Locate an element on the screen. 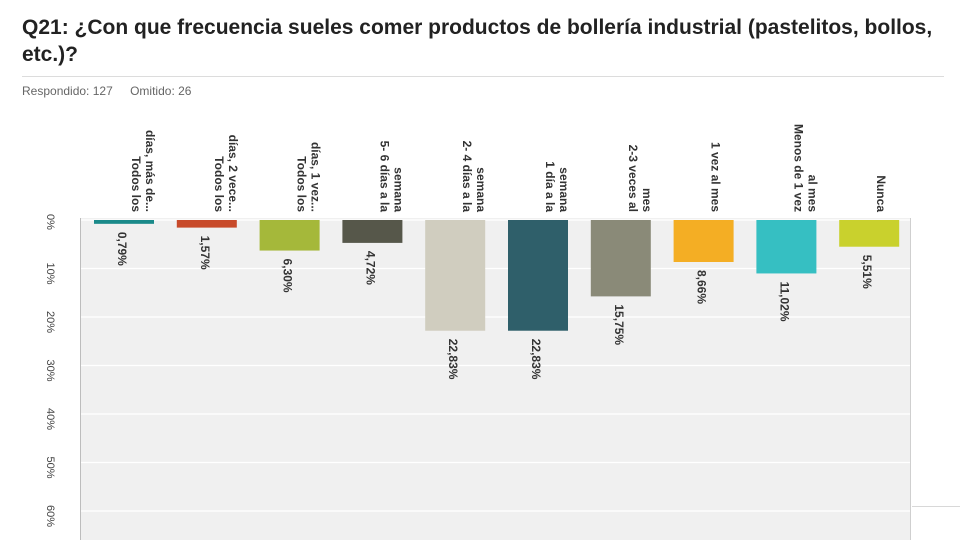 Image resolution: width=960 pixels, height=540 pixels. category-label: 2-3 veces almes is located at coordinates (640, 179).